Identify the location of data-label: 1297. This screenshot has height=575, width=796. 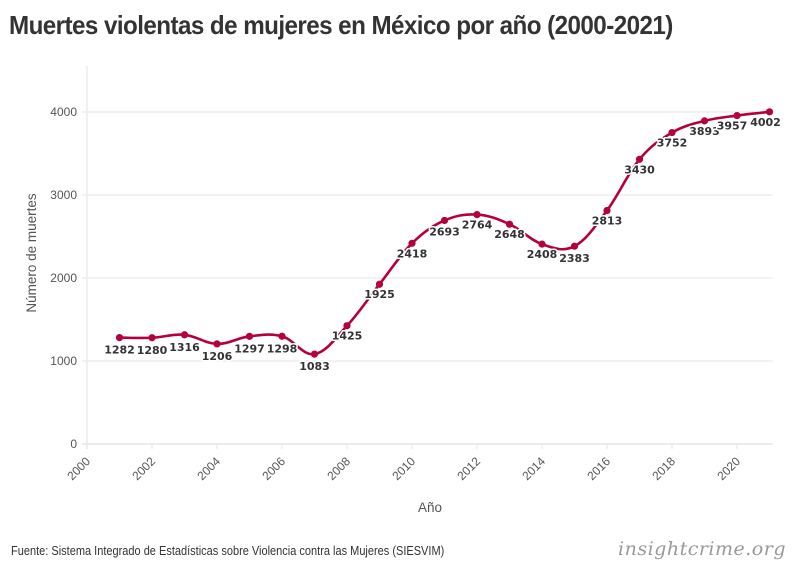
(249, 348).